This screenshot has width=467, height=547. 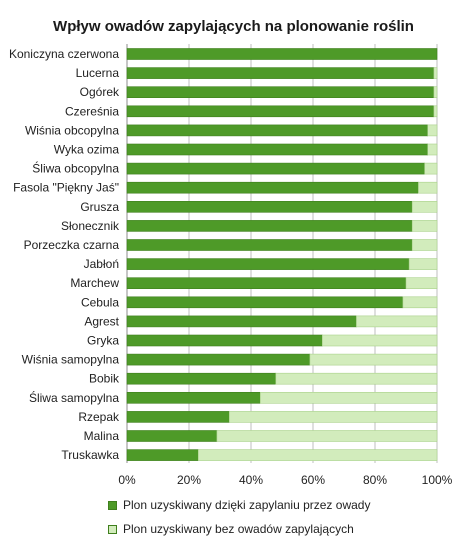 What do you see at coordinates (90, 455) in the screenshot?
I see `category-label: Truskawka` at bounding box center [90, 455].